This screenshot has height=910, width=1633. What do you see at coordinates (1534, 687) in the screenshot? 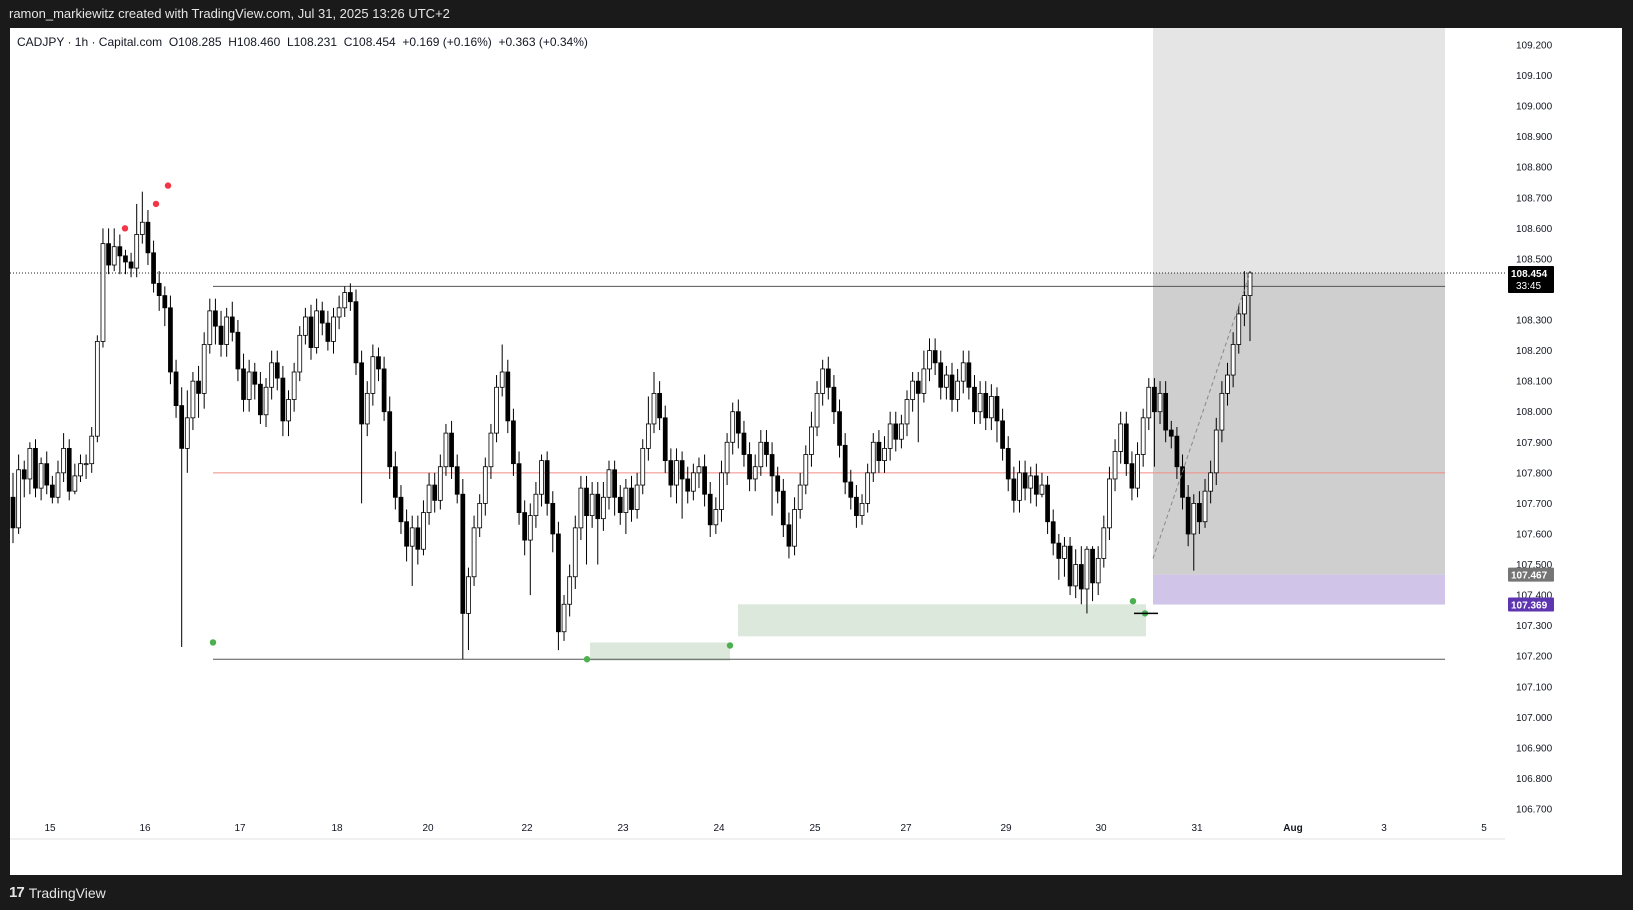
I see `price-tick-label: 107.100` at bounding box center [1534, 687].